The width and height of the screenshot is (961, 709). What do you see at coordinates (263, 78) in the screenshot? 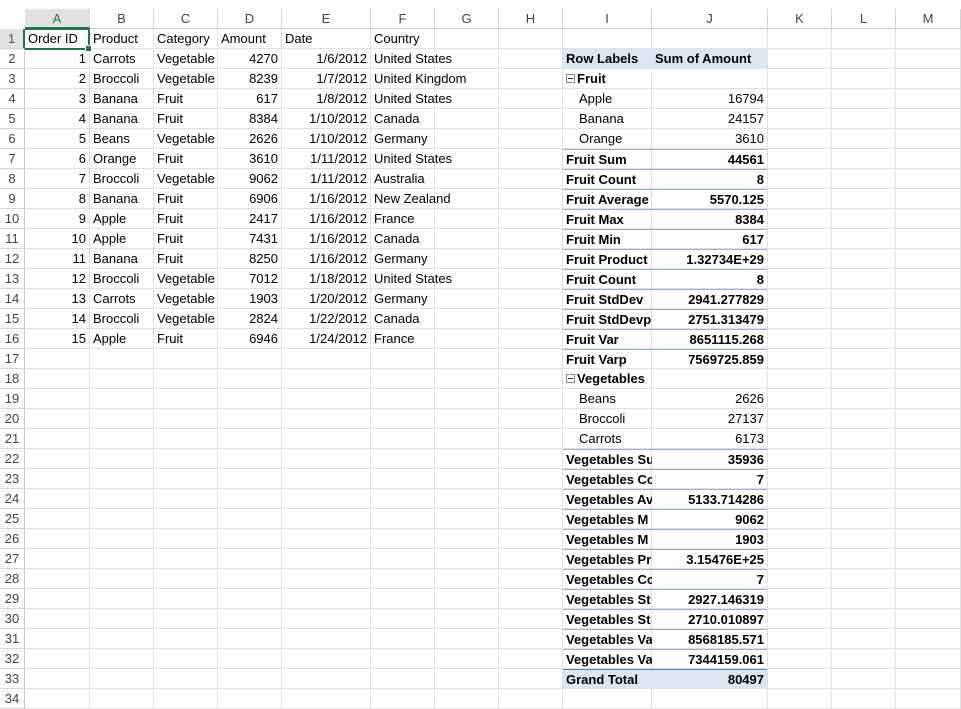
I see `table-cell: 8239` at bounding box center [263, 78].